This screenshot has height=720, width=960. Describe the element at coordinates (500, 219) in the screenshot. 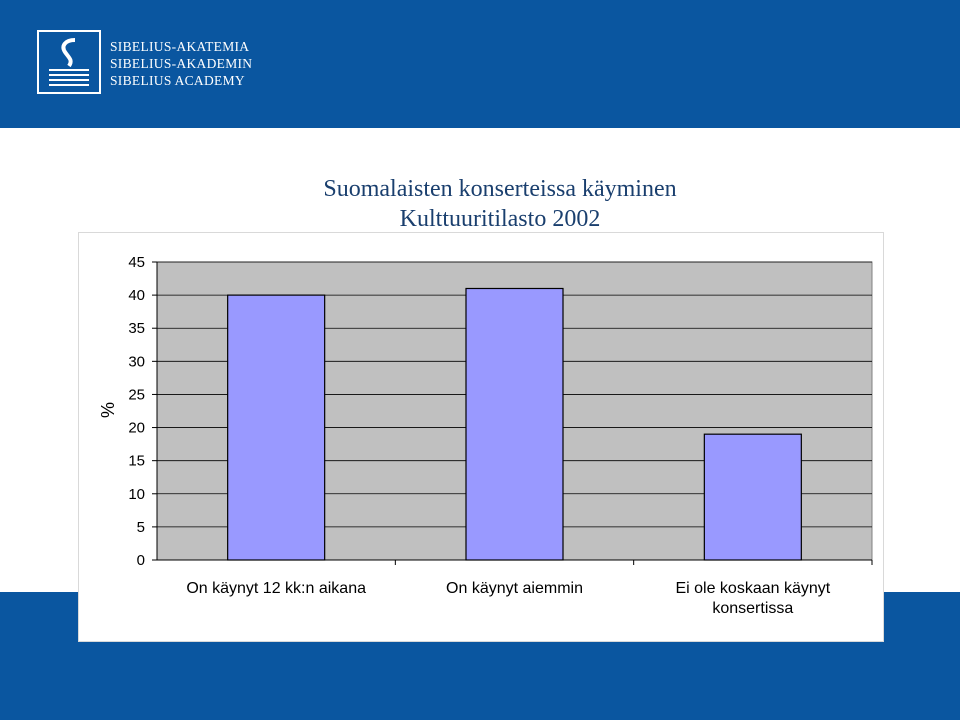

I see `chart-subtitle: Kulttuuritilasto 2002` at that location.